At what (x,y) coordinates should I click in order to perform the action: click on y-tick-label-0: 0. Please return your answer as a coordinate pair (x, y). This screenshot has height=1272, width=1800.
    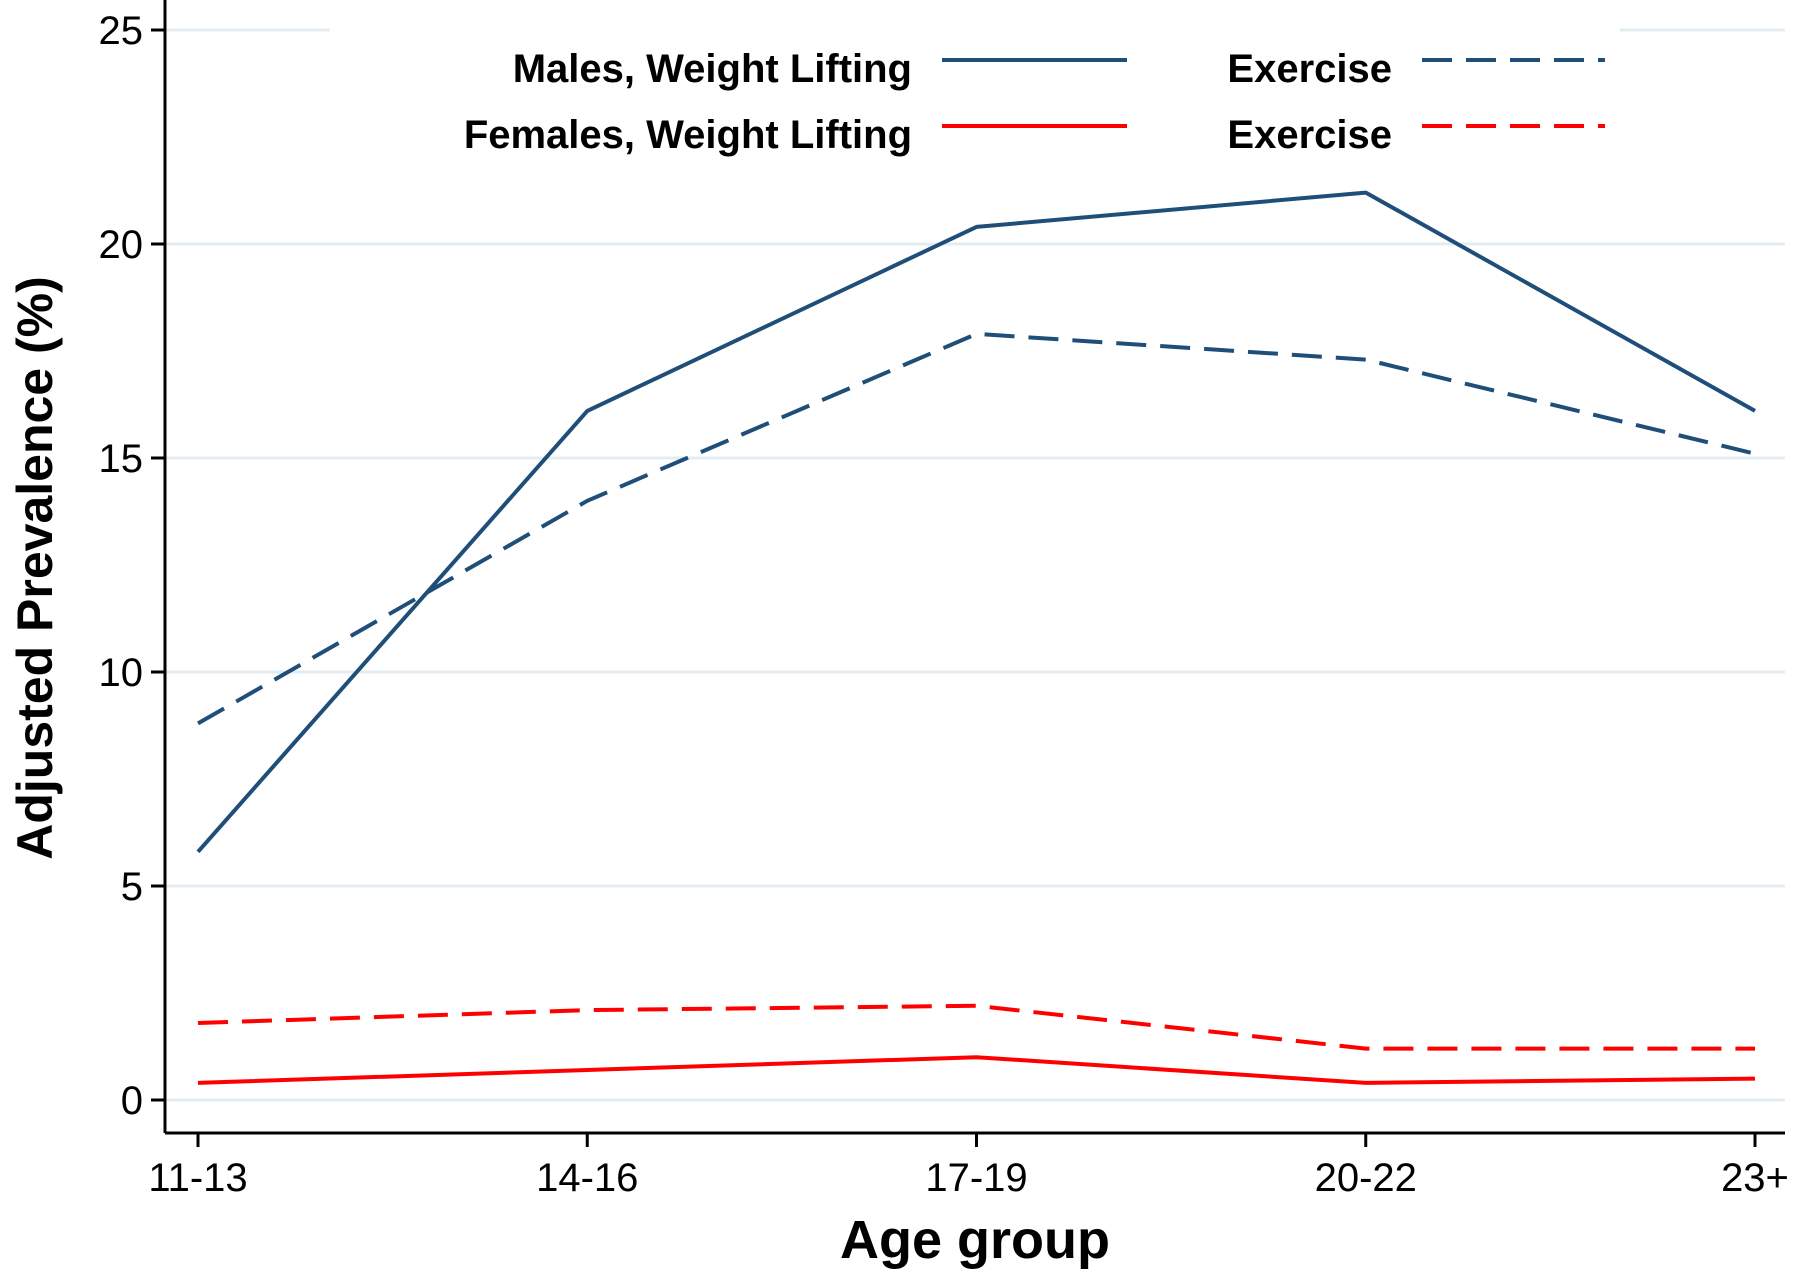
    Looking at the image, I should click on (132, 1101).